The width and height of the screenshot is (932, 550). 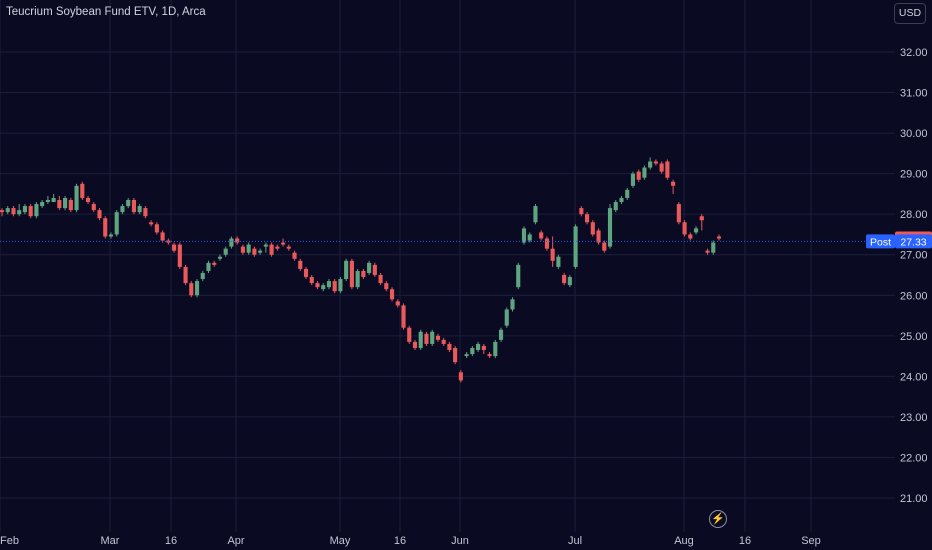 What do you see at coordinates (880, 241) in the screenshot?
I see `post-label-box` at bounding box center [880, 241].